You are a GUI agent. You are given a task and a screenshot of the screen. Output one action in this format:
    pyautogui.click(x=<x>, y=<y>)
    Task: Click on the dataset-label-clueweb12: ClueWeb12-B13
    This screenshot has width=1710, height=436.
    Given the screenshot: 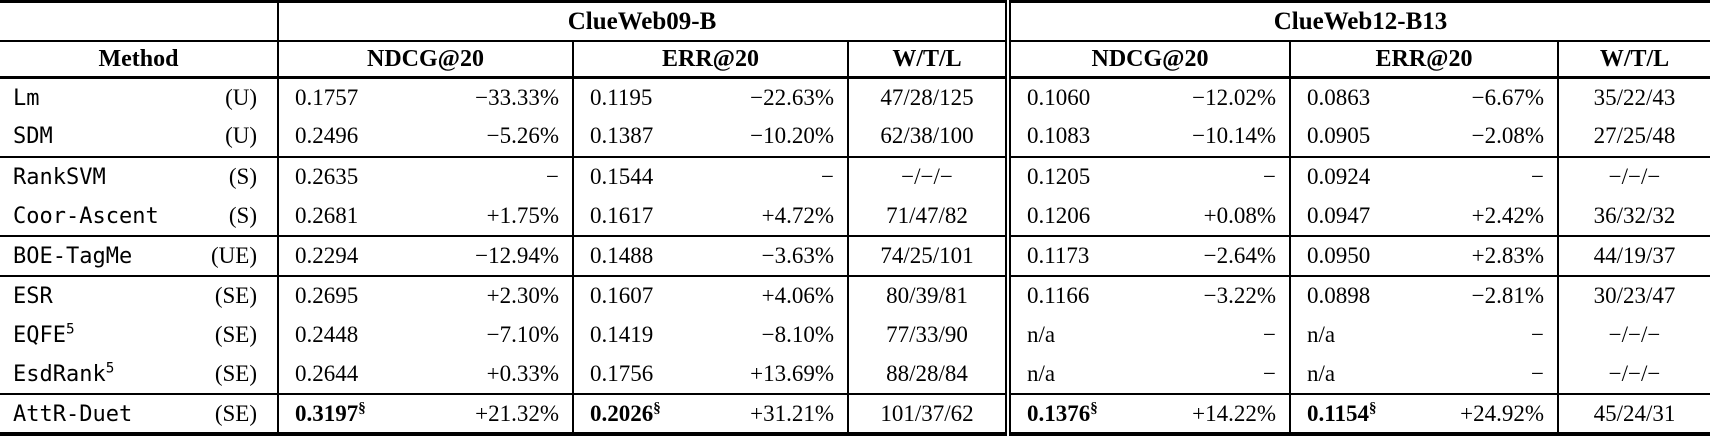 What is the action you would take?
    pyautogui.click(x=1357, y=22)
    